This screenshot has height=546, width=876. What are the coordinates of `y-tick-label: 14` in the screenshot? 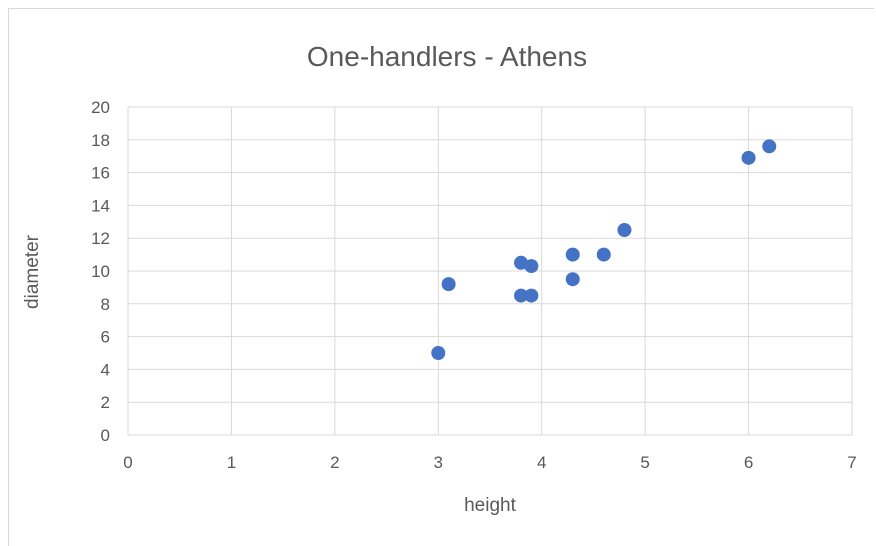 It's located at (100, 205).